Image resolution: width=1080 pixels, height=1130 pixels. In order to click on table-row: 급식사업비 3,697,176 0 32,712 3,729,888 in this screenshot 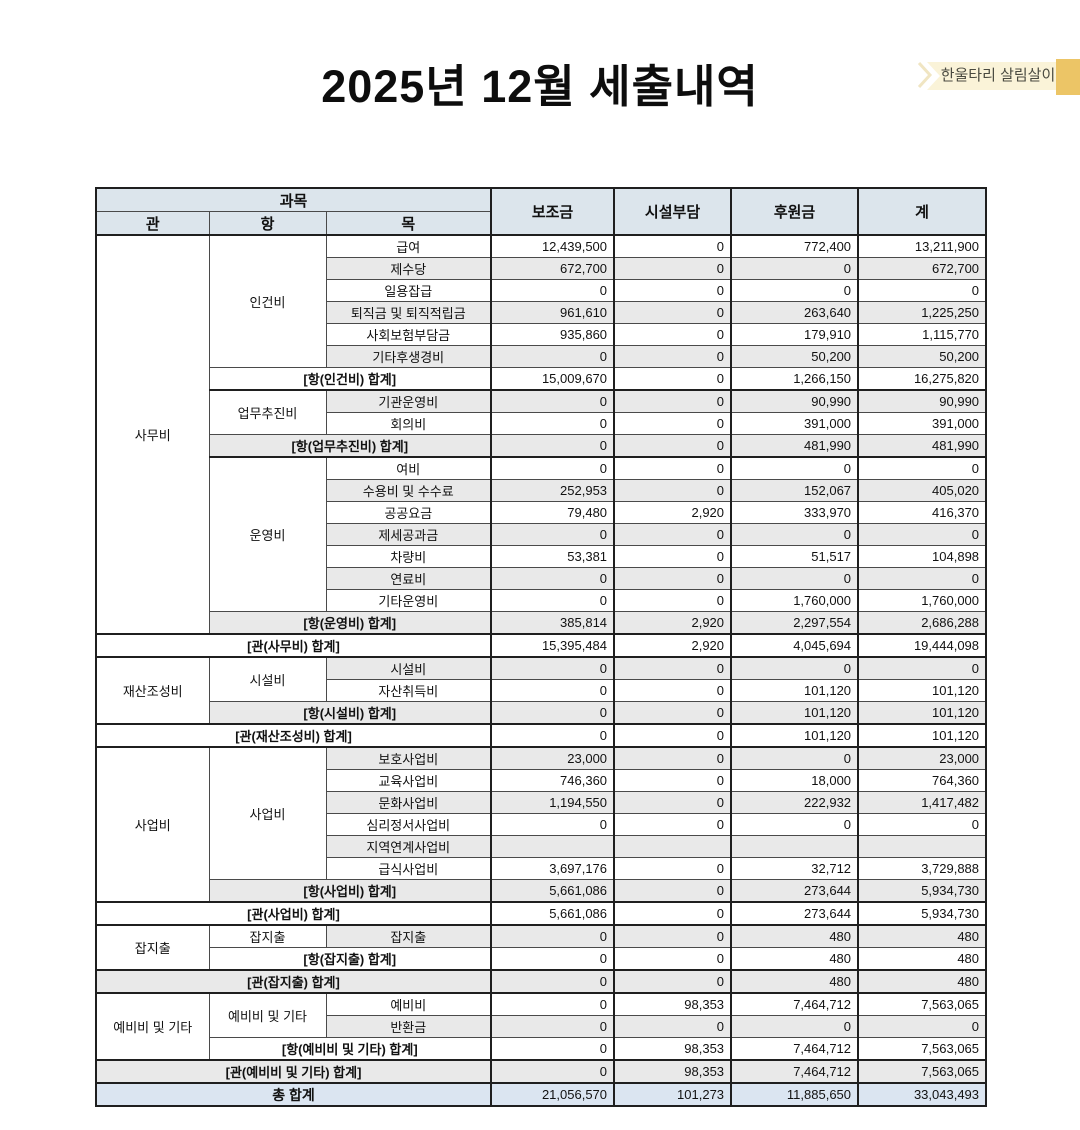, I will do `click(541, 868)`.